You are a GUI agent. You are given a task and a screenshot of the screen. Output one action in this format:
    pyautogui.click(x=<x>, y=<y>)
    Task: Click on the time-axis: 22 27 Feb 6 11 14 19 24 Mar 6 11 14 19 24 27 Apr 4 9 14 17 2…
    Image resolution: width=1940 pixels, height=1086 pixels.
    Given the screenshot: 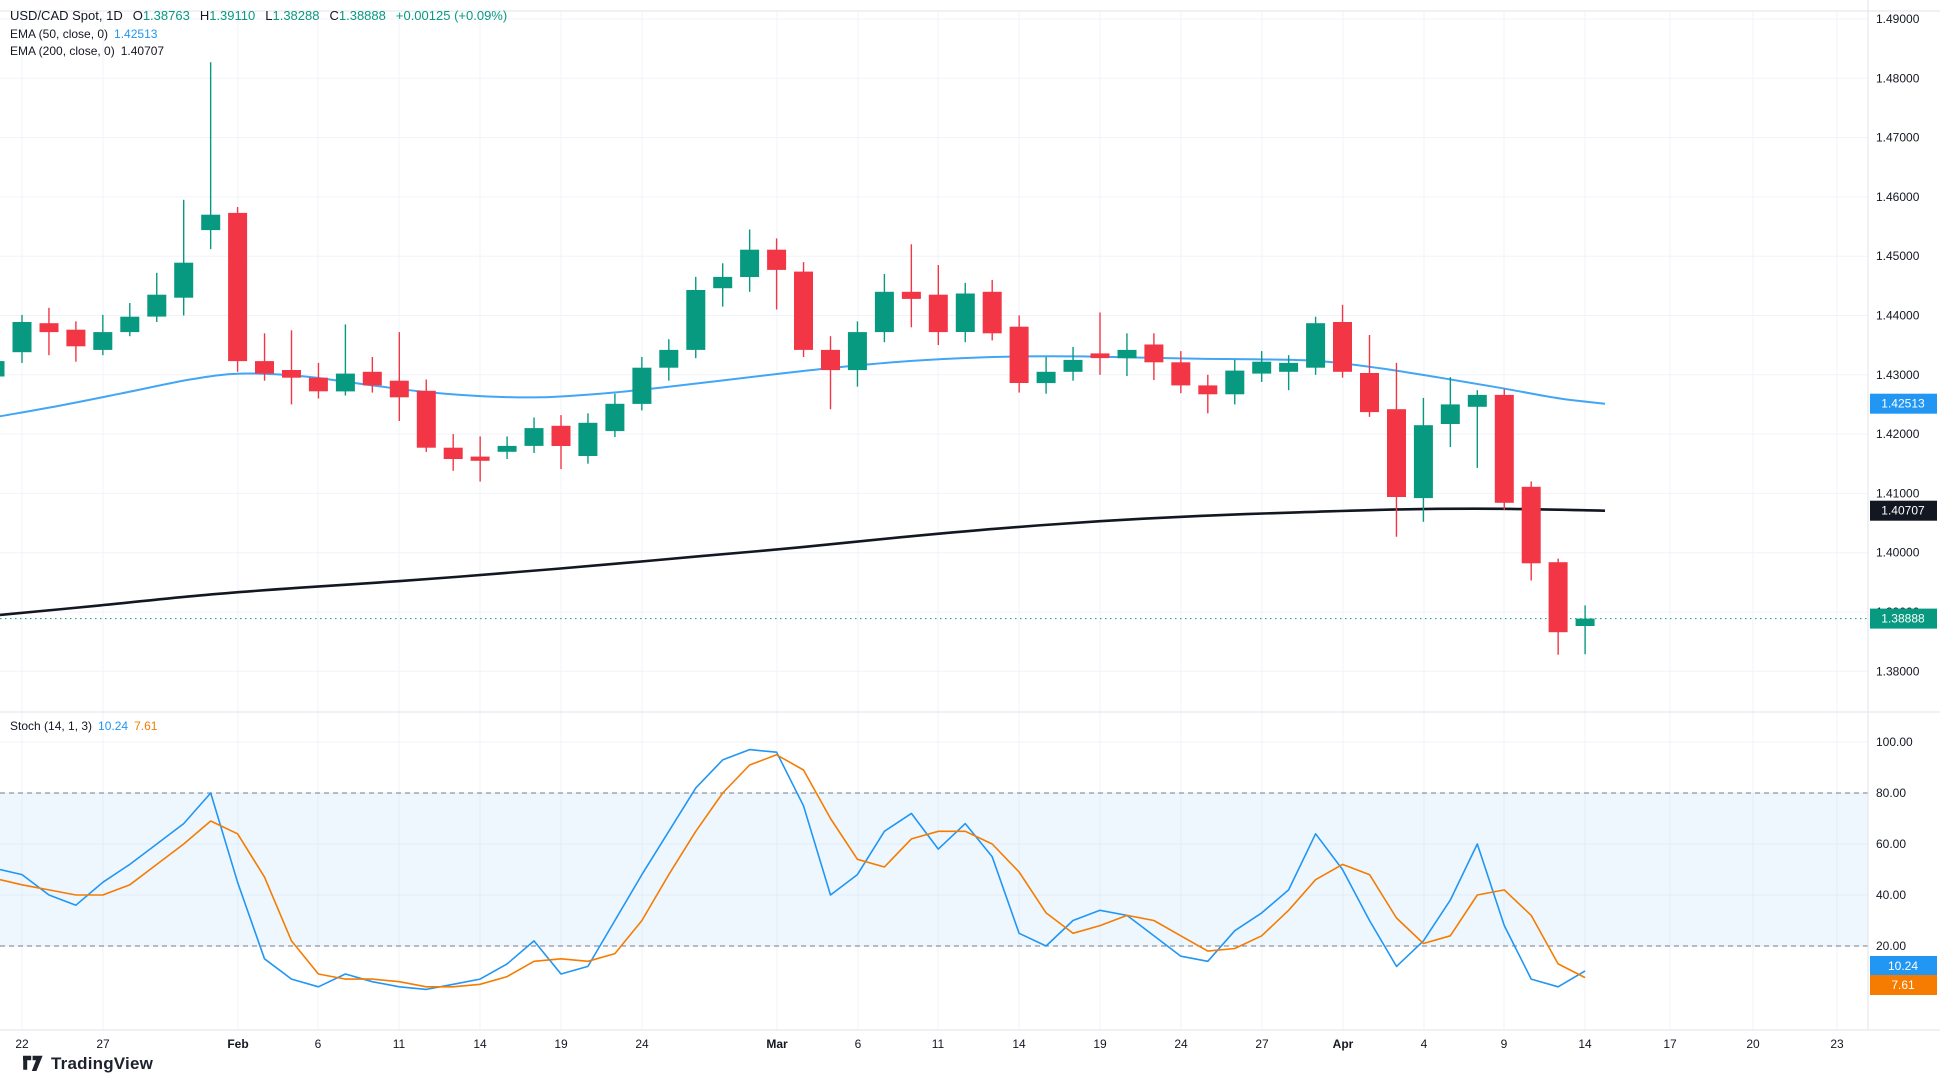 What is the action you would take?
    pyautogui.click(x=929, y=1044)
    